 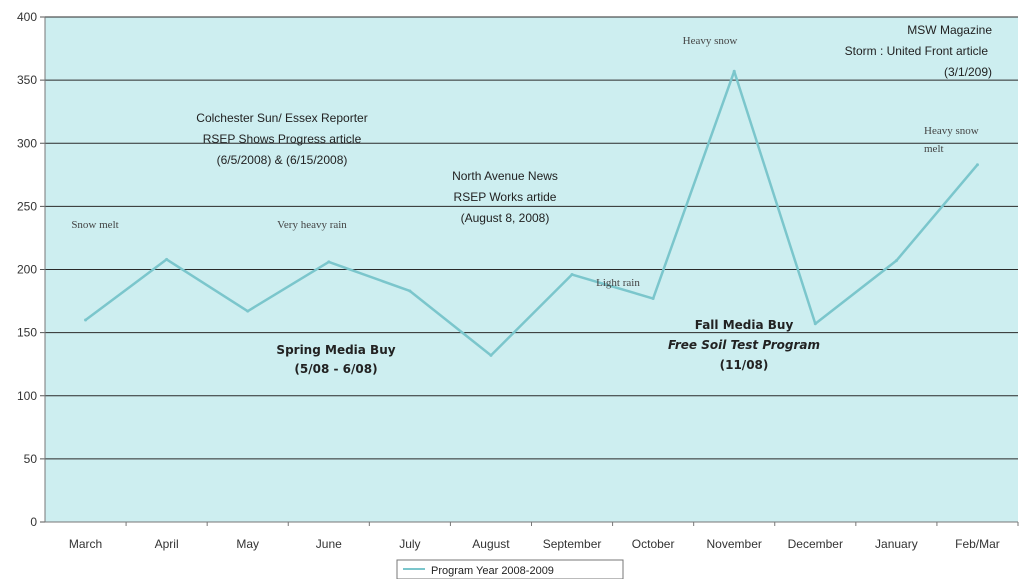 What do you see at coordinates (85, 544) in the screenshot?
I see `x-tick-label: March` at bounding box center [85, 544].